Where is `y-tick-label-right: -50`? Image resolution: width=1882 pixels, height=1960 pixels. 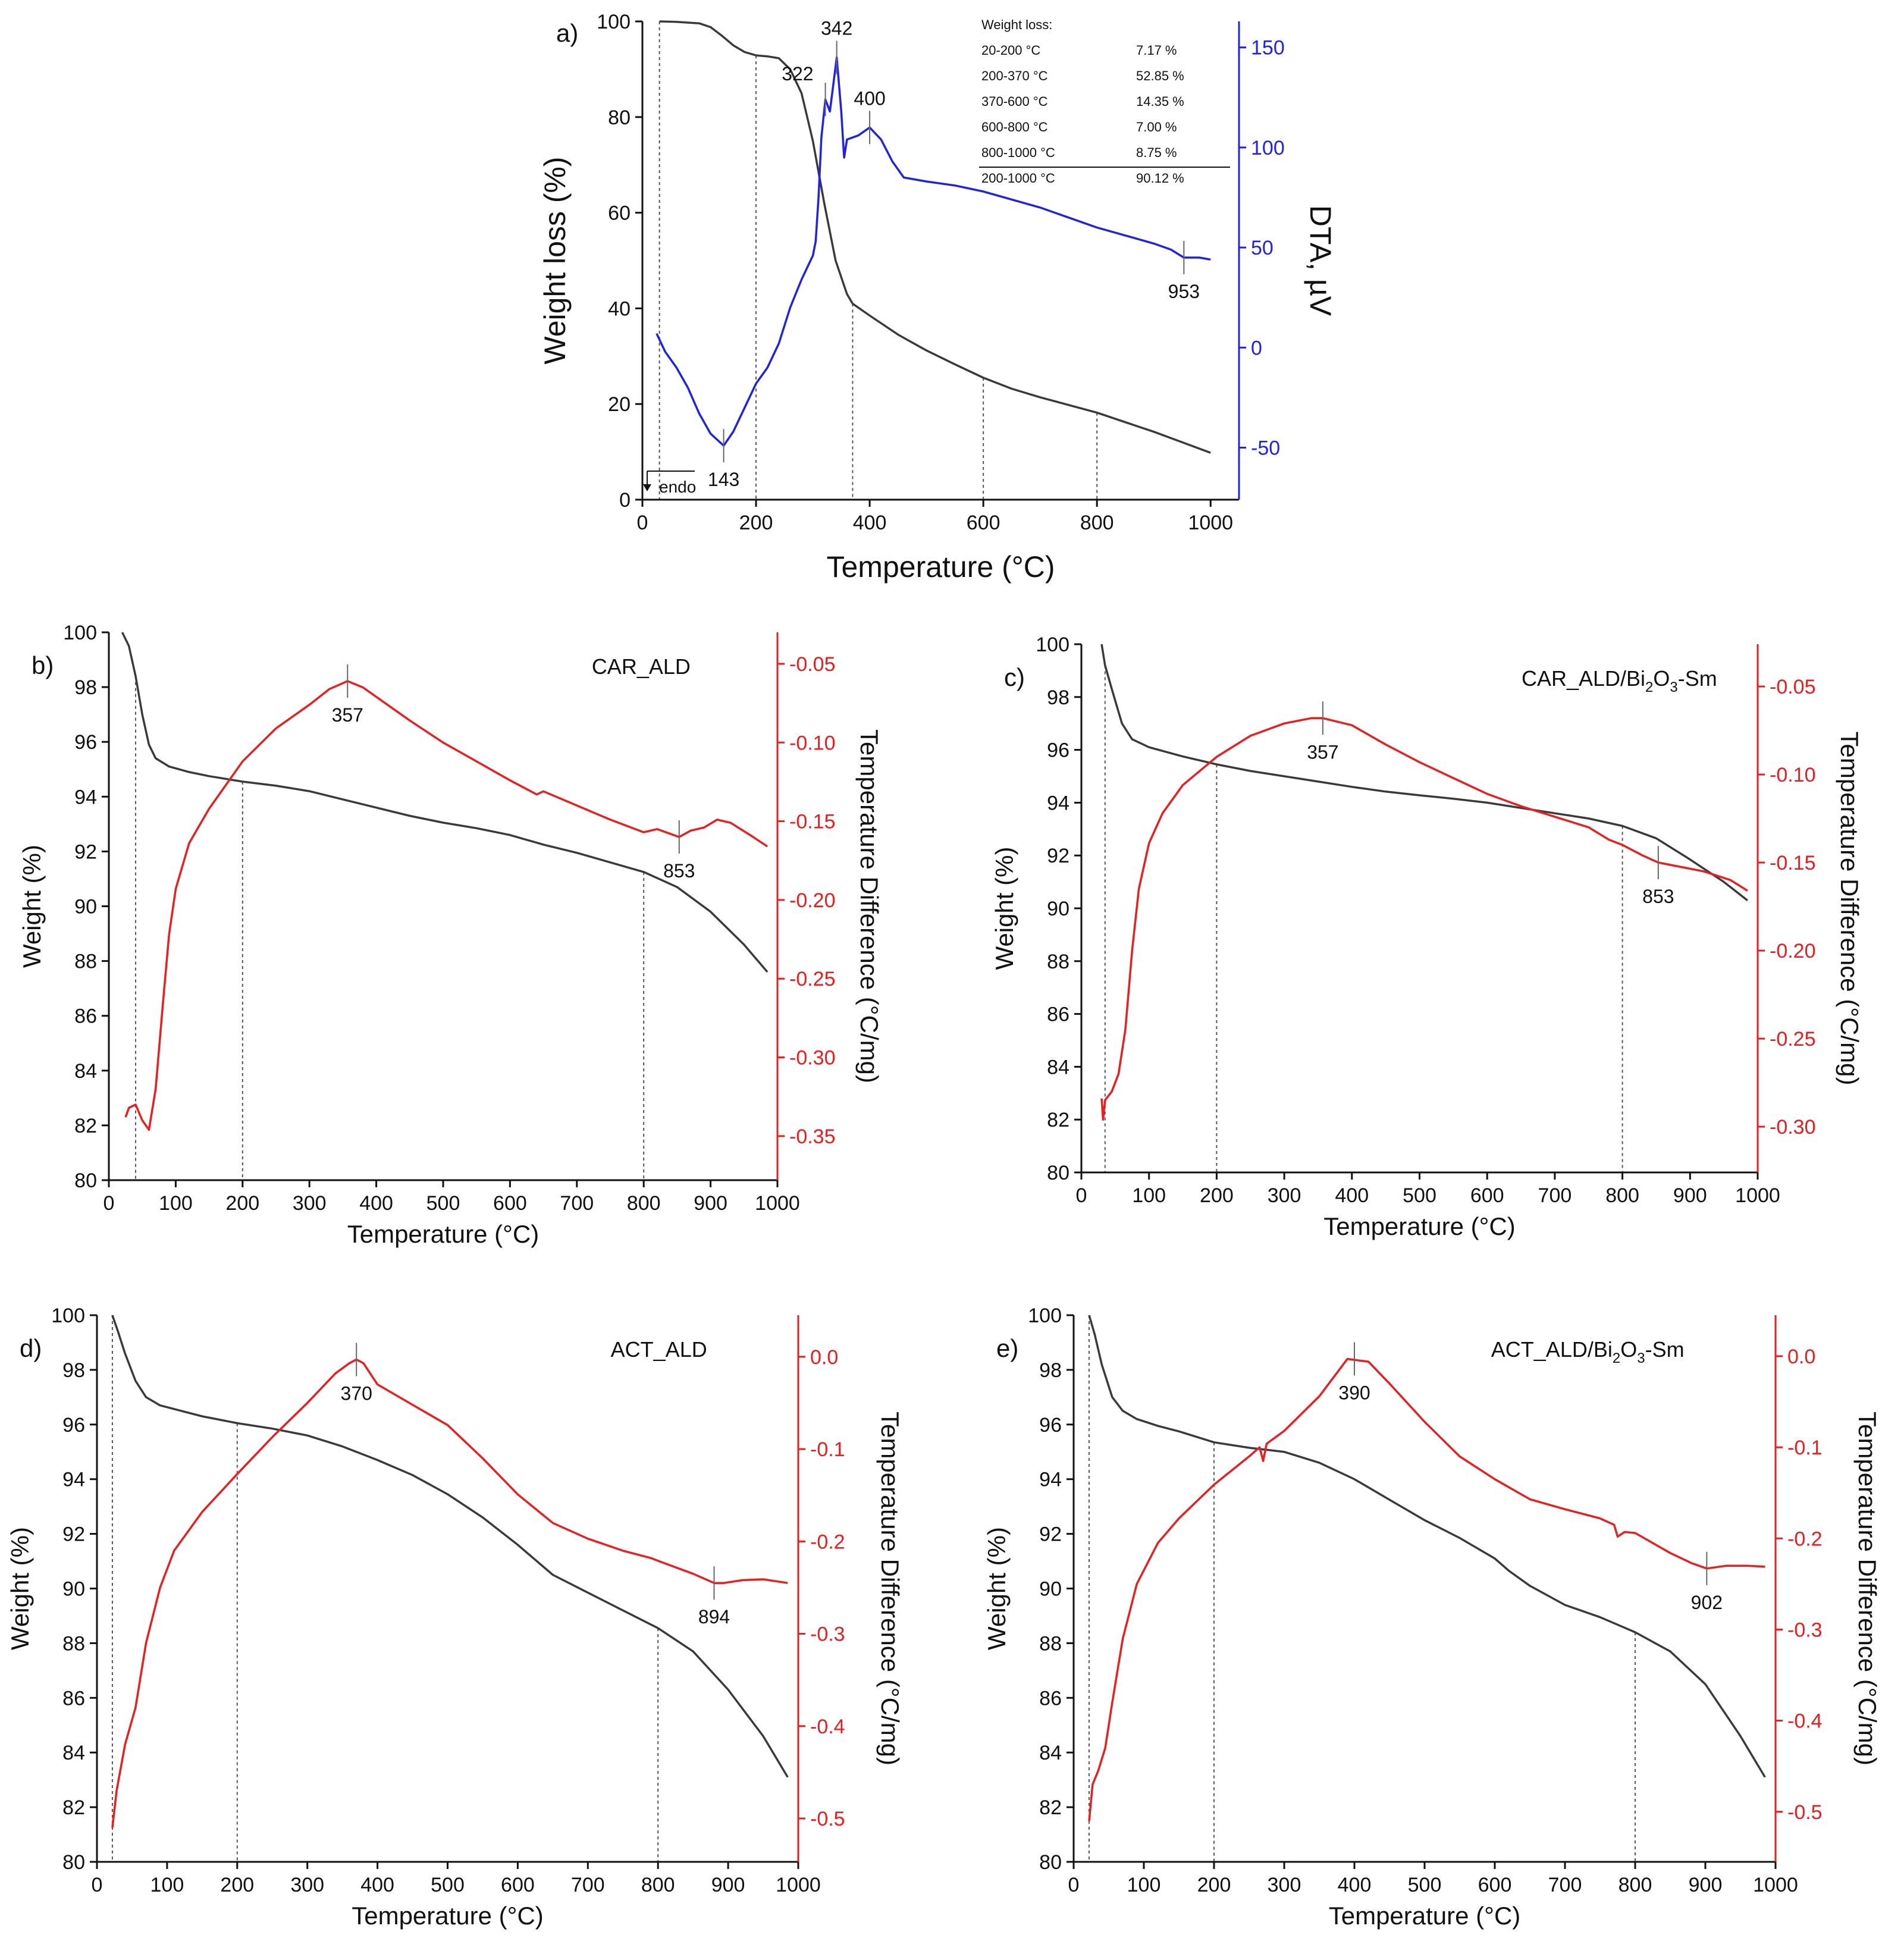 y-tick-label-right: -50 is located at coordinates (1265, 448).